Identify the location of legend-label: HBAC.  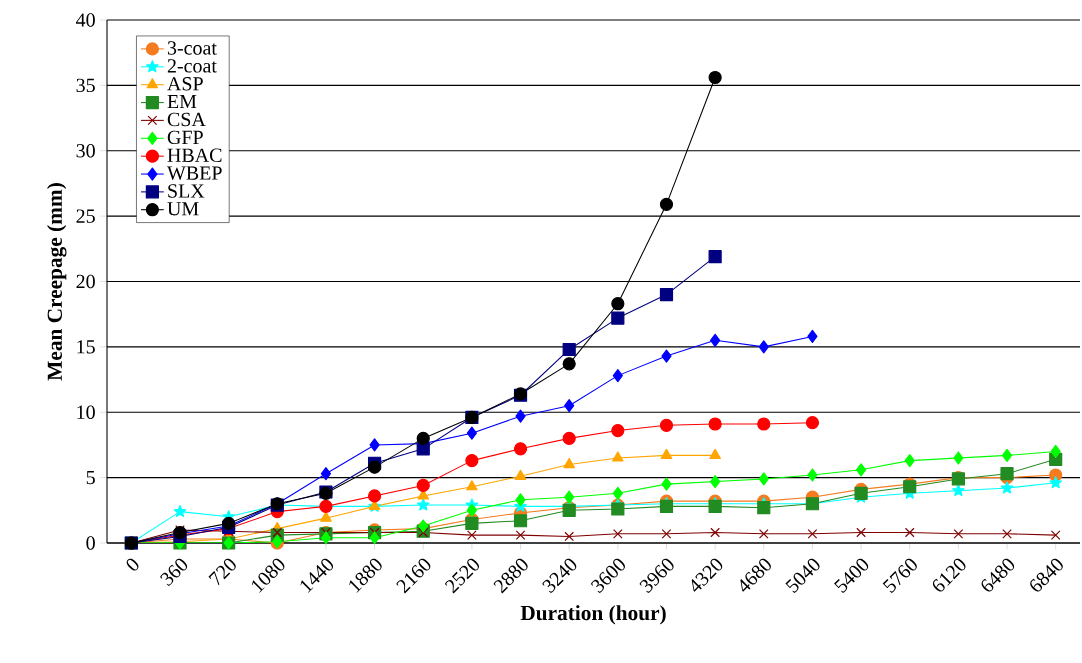
(194, 155).